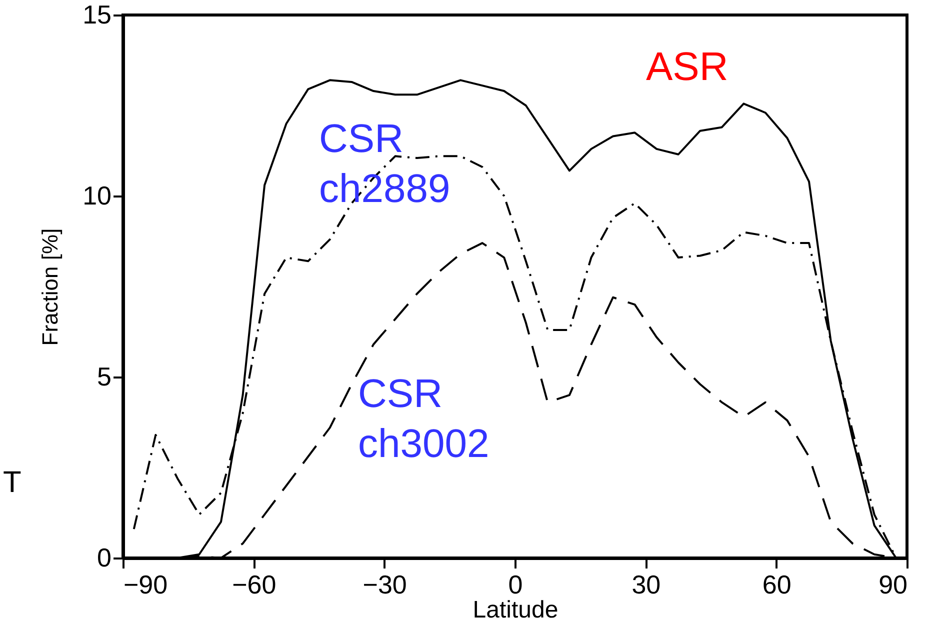  Describe the element at coordinates (384, 585) in the screenshot. I see `x-tick-label: −30` at that location.